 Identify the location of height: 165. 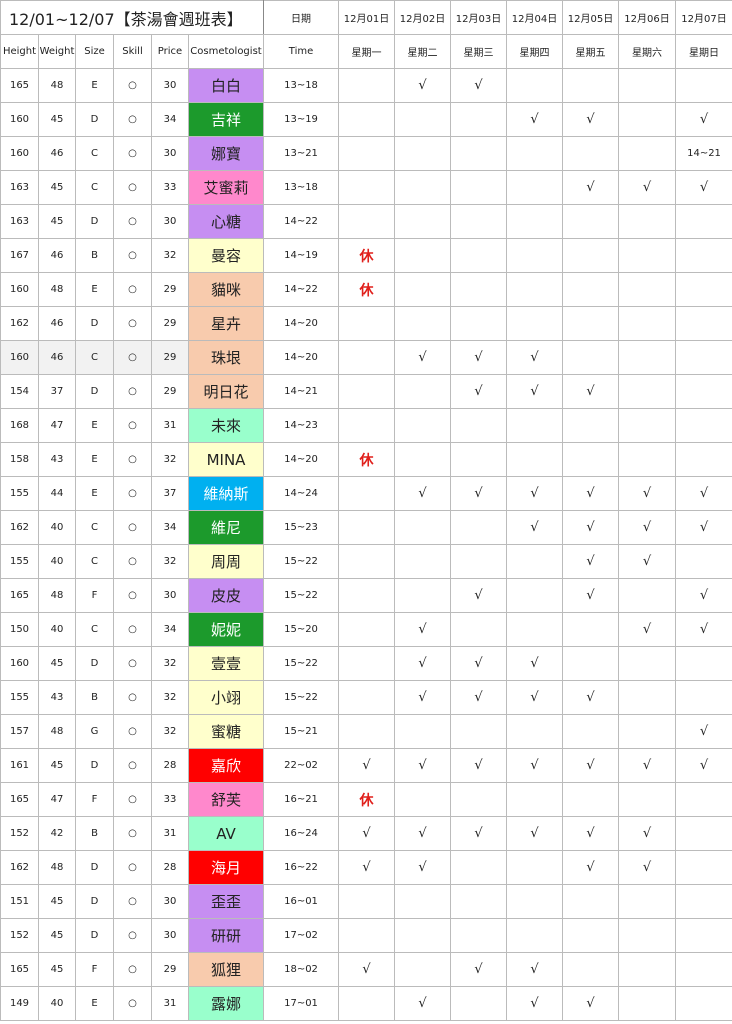
(19, 969).